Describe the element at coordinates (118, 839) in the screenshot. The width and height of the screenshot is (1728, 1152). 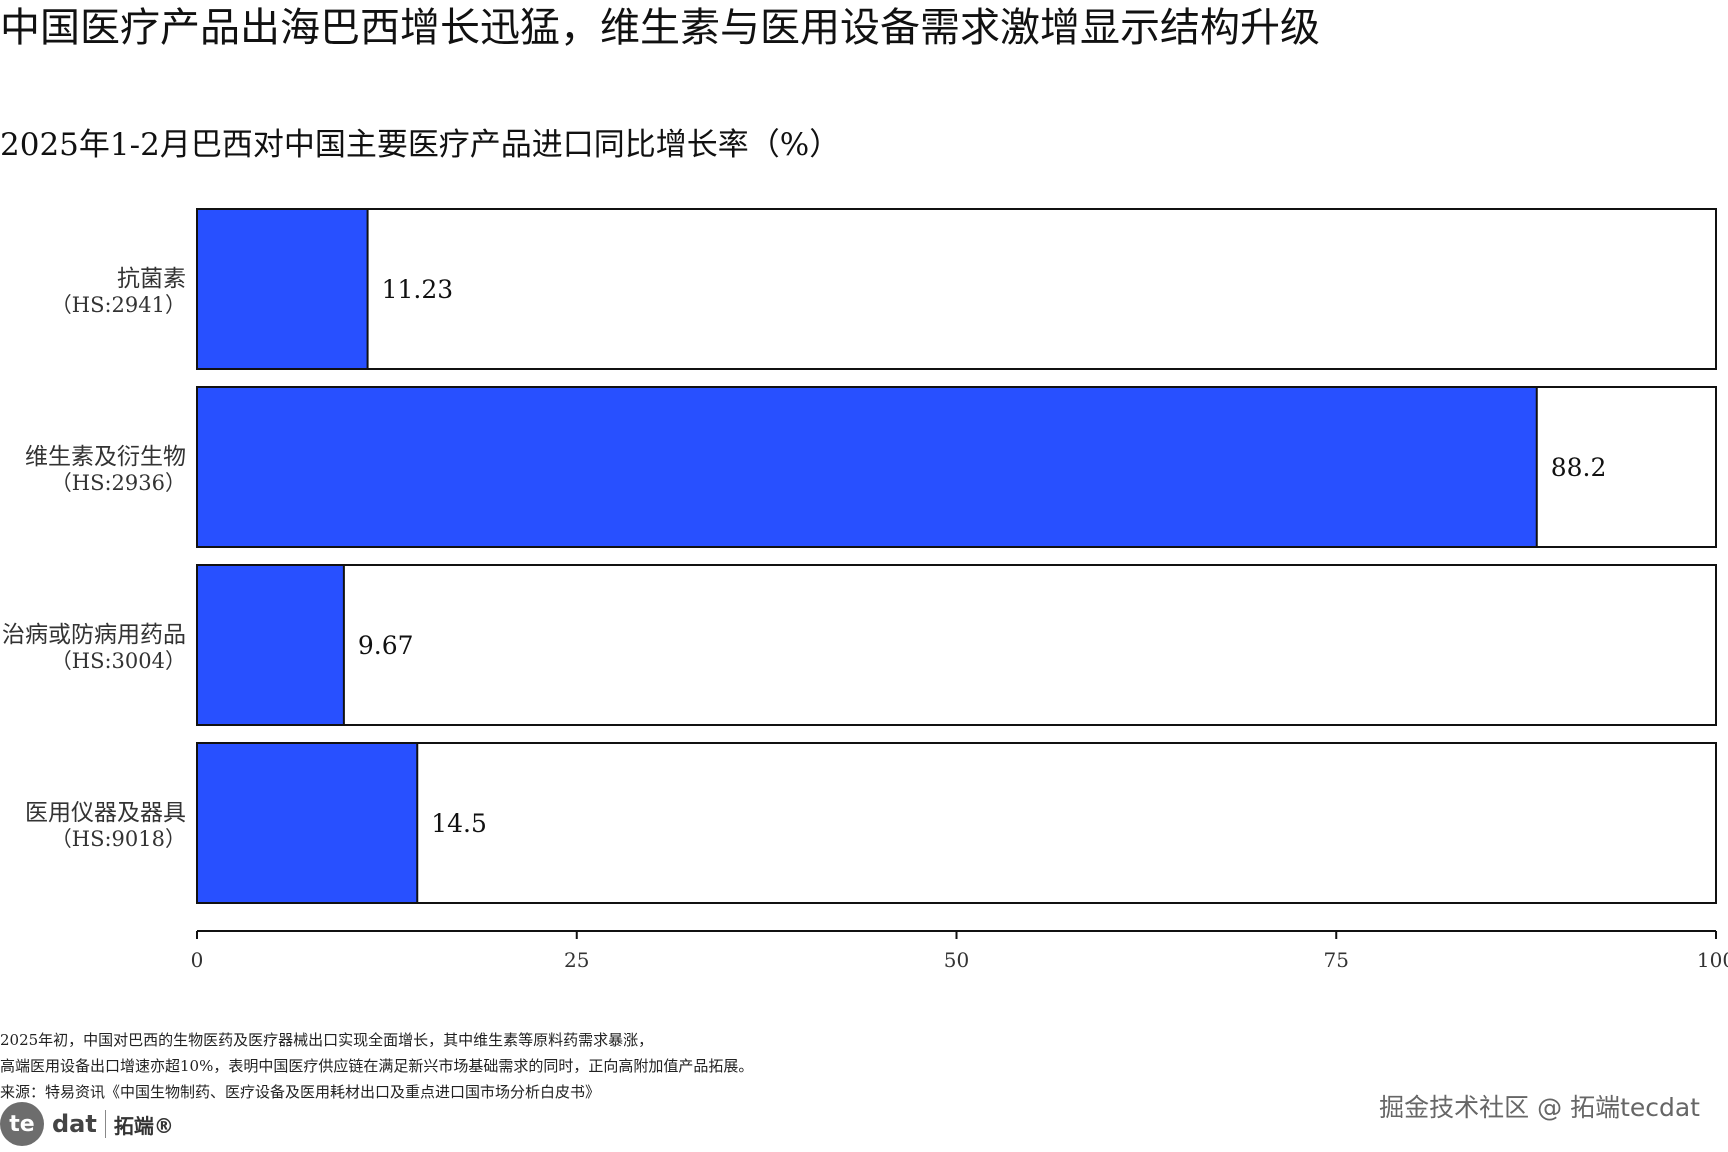
I see `category-code-label: （HS:9018）` at that location.